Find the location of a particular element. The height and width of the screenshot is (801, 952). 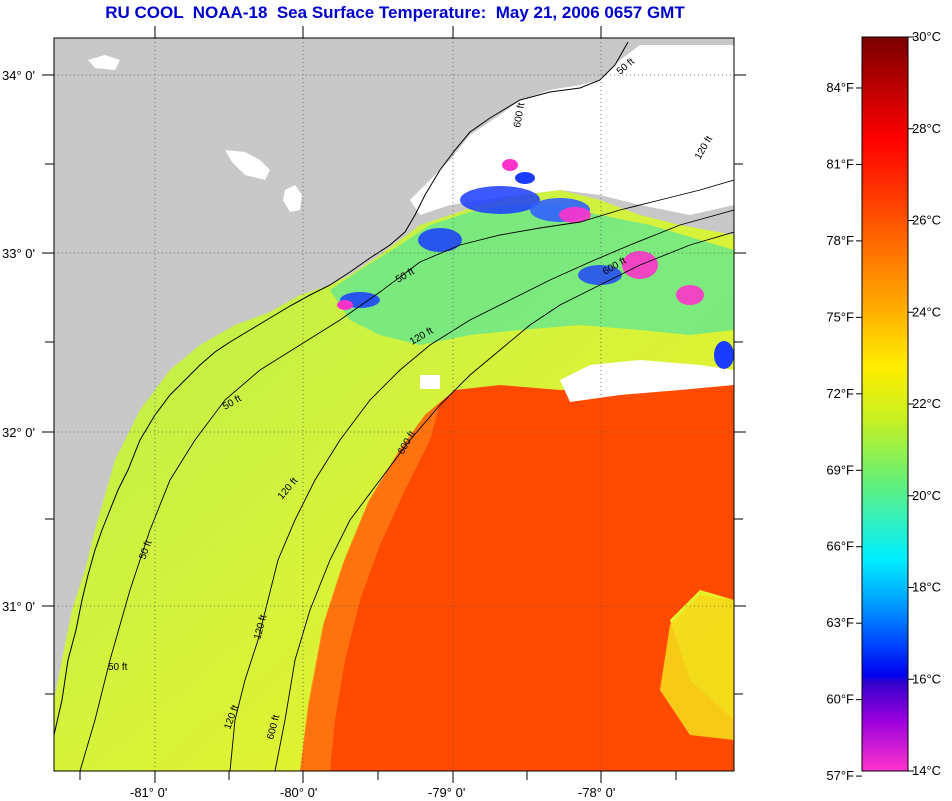

fahrenheit-tick-label: 63°F is located at coordinates (840, 622).